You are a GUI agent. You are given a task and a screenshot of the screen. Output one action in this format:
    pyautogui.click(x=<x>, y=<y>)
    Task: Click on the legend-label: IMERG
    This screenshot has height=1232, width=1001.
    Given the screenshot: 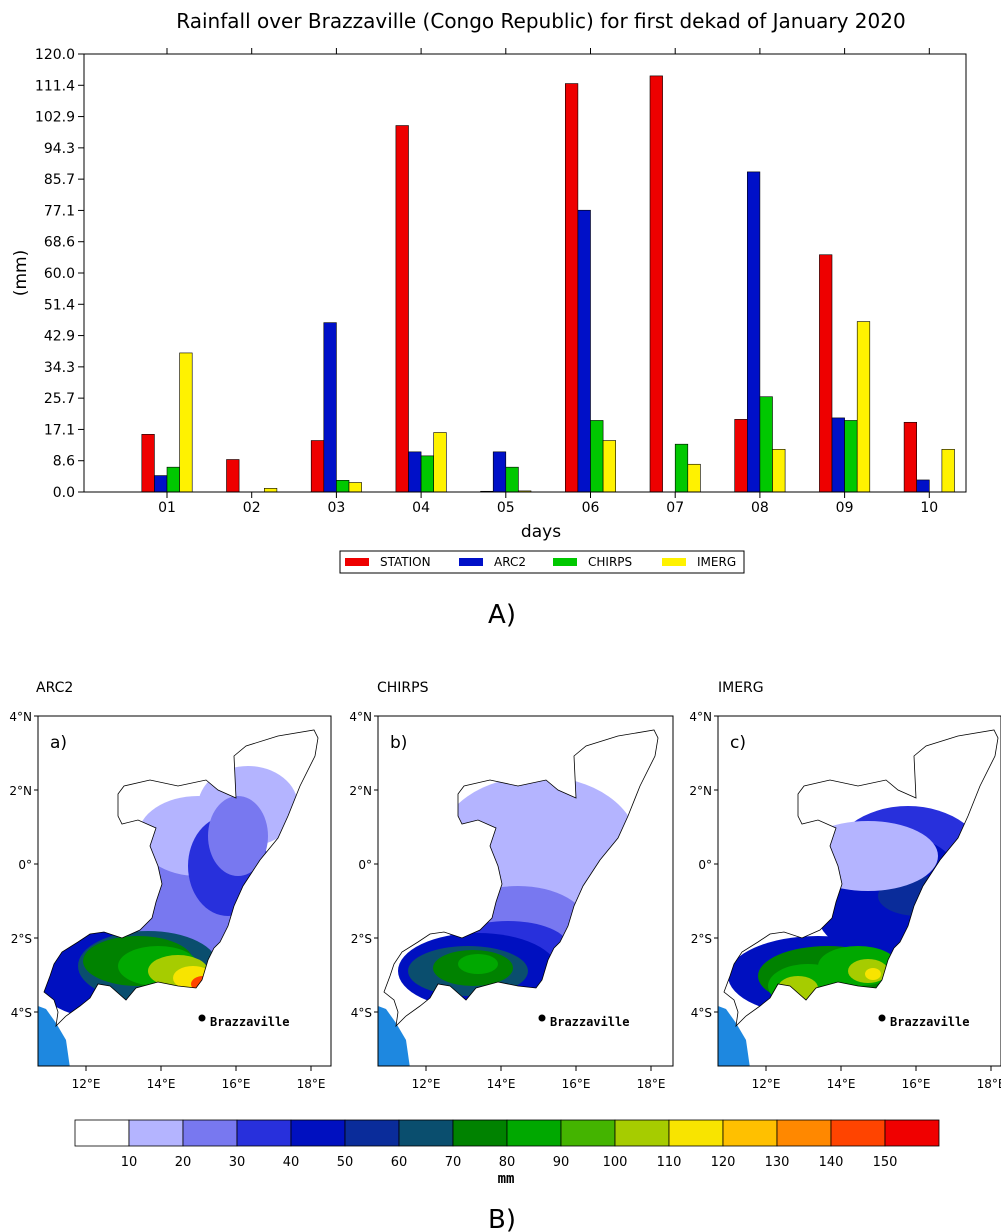 What is the action you would take?
    pyautogui.click(x=716, y=562)
    